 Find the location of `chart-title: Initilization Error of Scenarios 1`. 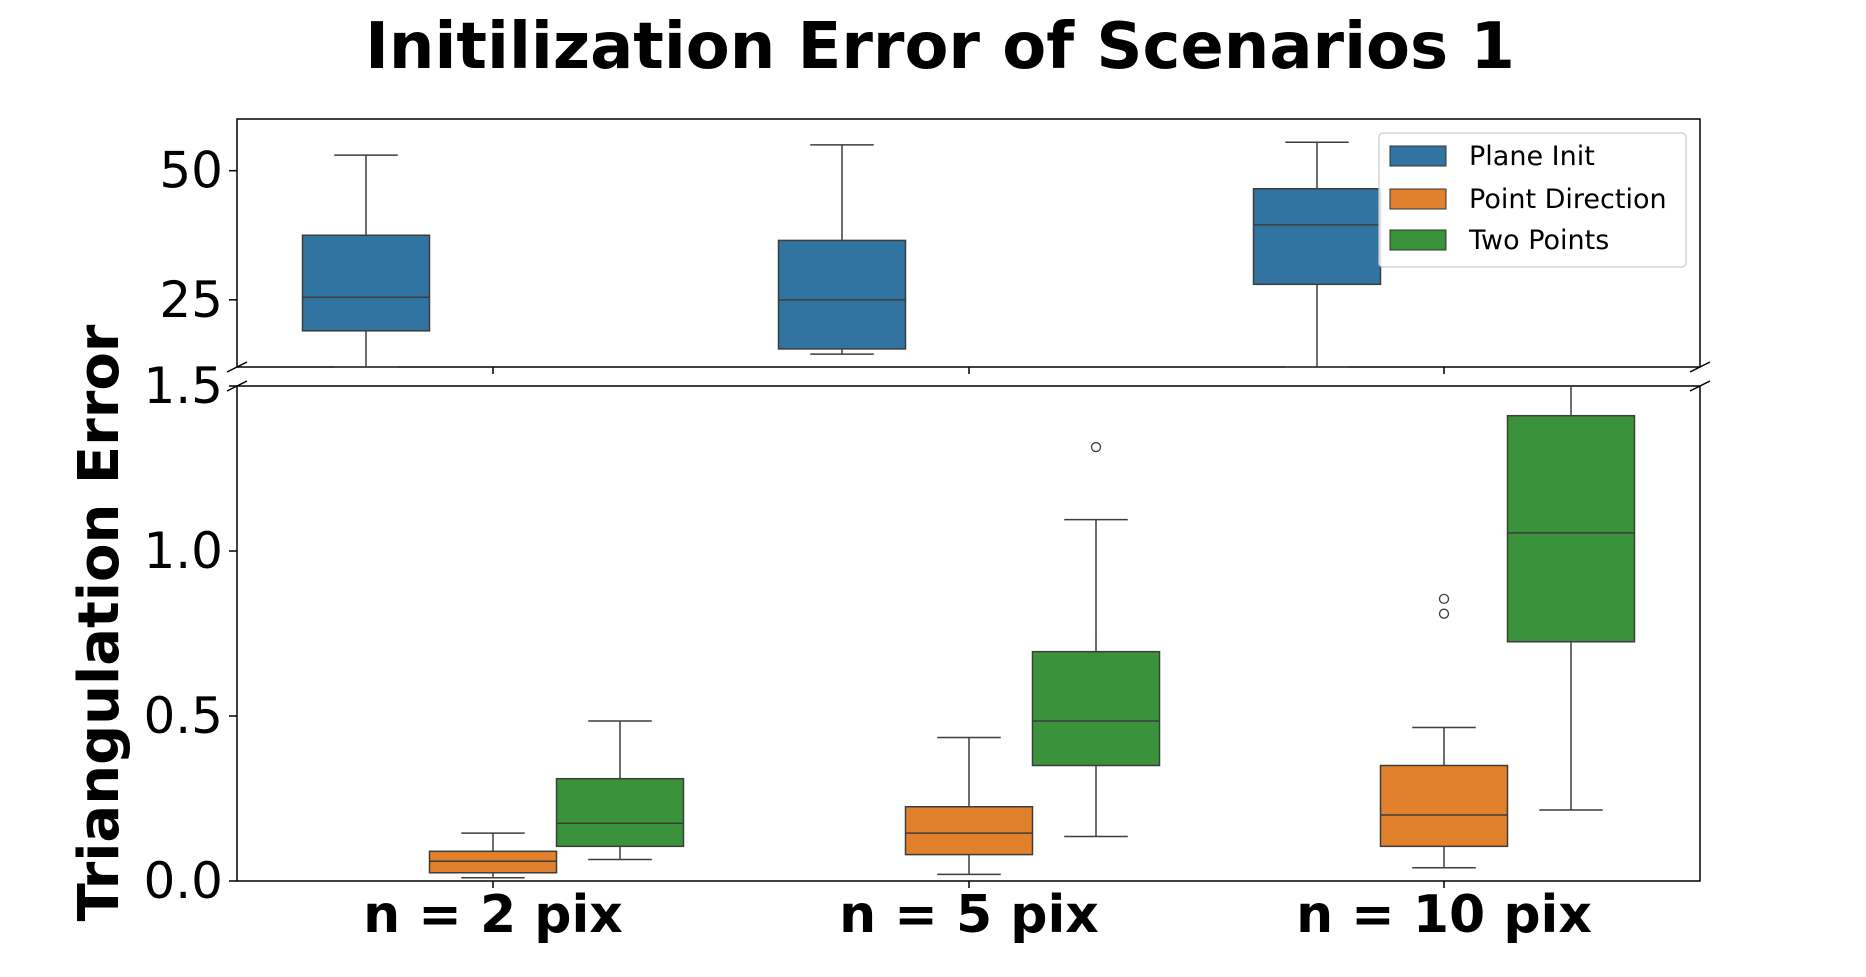

chart-title: Initilization Error of Scenarios 1 is located at coordinates (940, 47).